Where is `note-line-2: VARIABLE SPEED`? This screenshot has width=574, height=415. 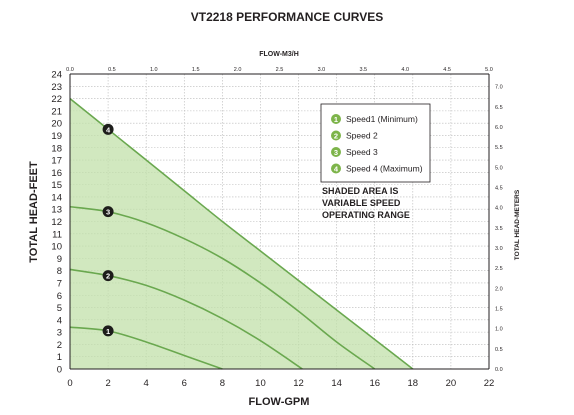
note-line-2: VARIABLE SPEED is located at coordinates (361, 203).